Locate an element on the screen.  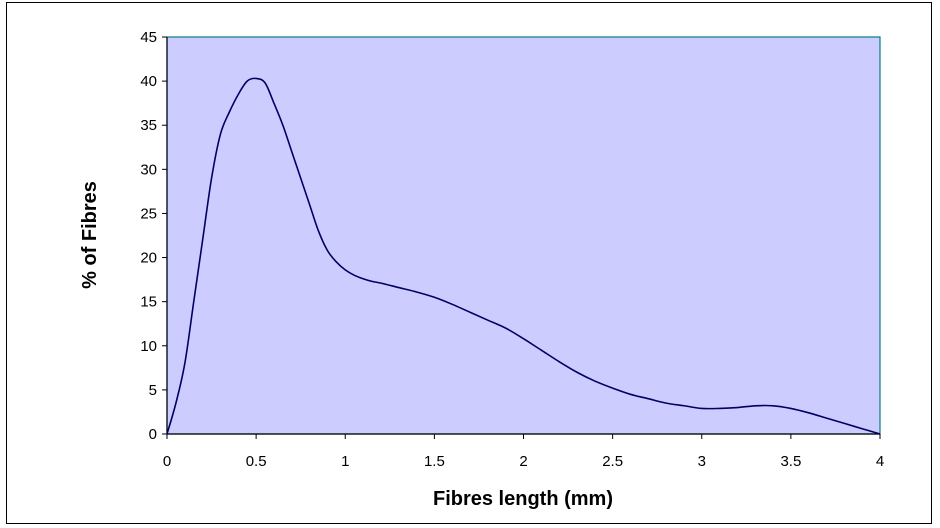
y-tick-label: 35 is located at coordinates (148, 125).